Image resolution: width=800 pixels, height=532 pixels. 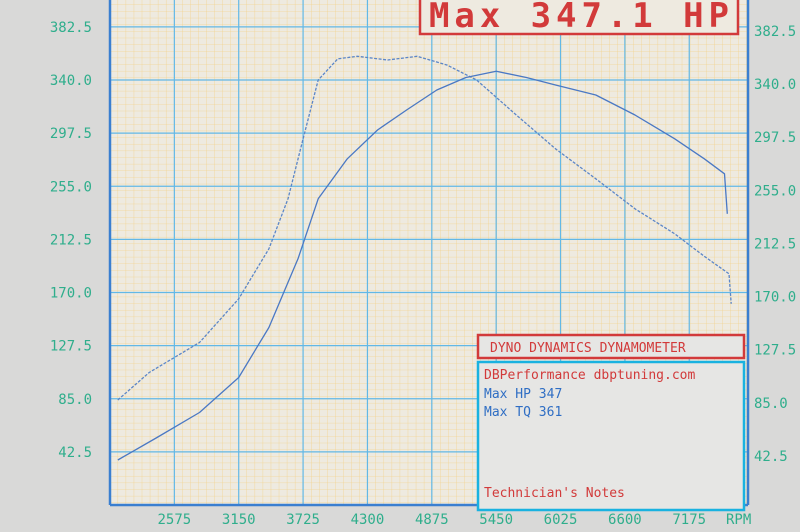 What do you see at coordinates (554, 493) in the screenshot?
I see `technician-notes: Technician's Notes` at bounding box center [554, 493].